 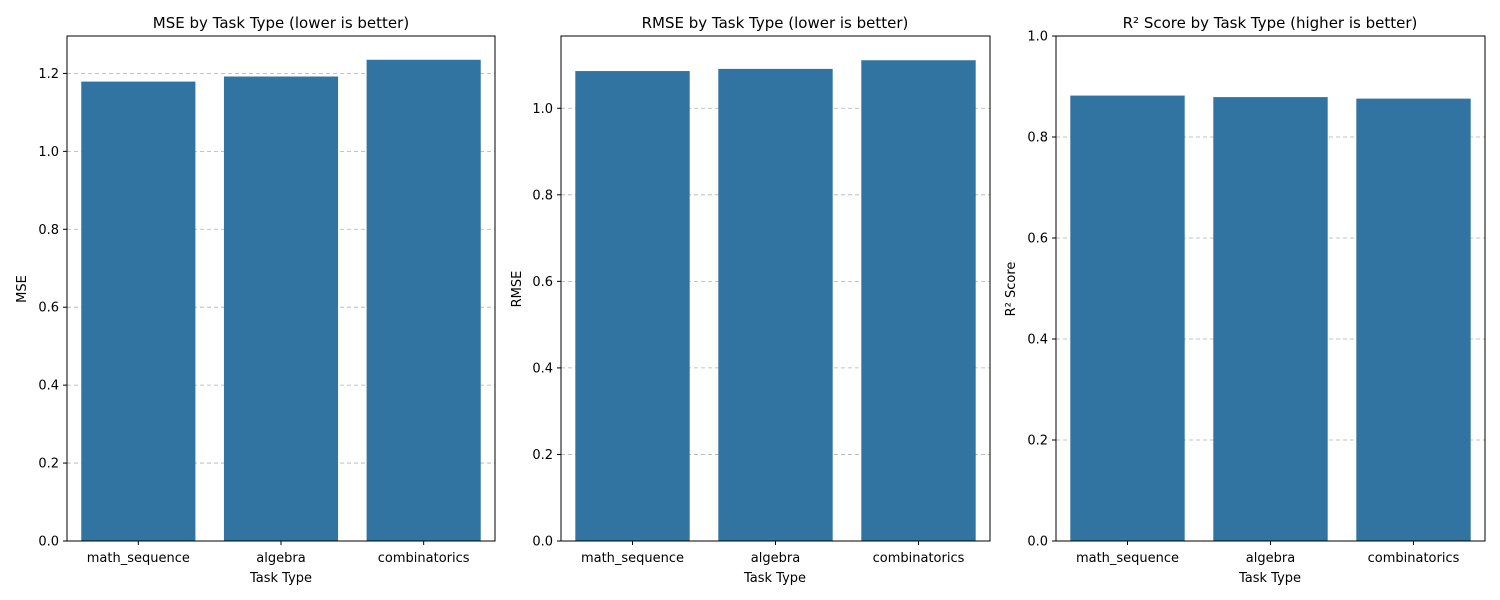 What do you see at coordinates (48, 74) in the screenshot?
I see `y-tick-label: 1.2` at bounding box center [48, 74].